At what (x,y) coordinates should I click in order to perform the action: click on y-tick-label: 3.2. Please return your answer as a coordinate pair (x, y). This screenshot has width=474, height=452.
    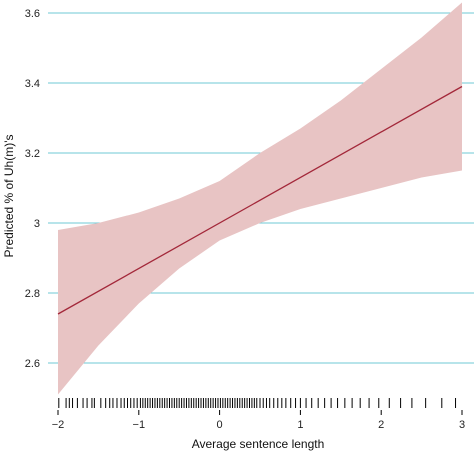
    Looking at the image, I should click on (32, 154).